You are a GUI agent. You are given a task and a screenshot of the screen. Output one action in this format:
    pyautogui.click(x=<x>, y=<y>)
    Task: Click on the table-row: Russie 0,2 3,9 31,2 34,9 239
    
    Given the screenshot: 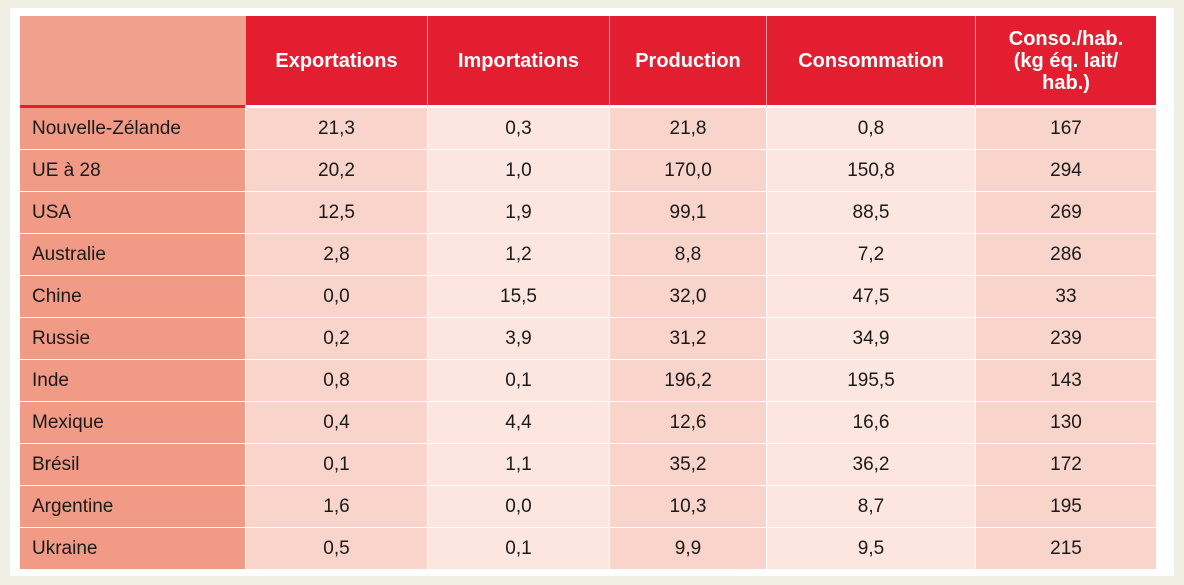 What is the action you would take?
    pyautogui.click(x=588, y=339)
    